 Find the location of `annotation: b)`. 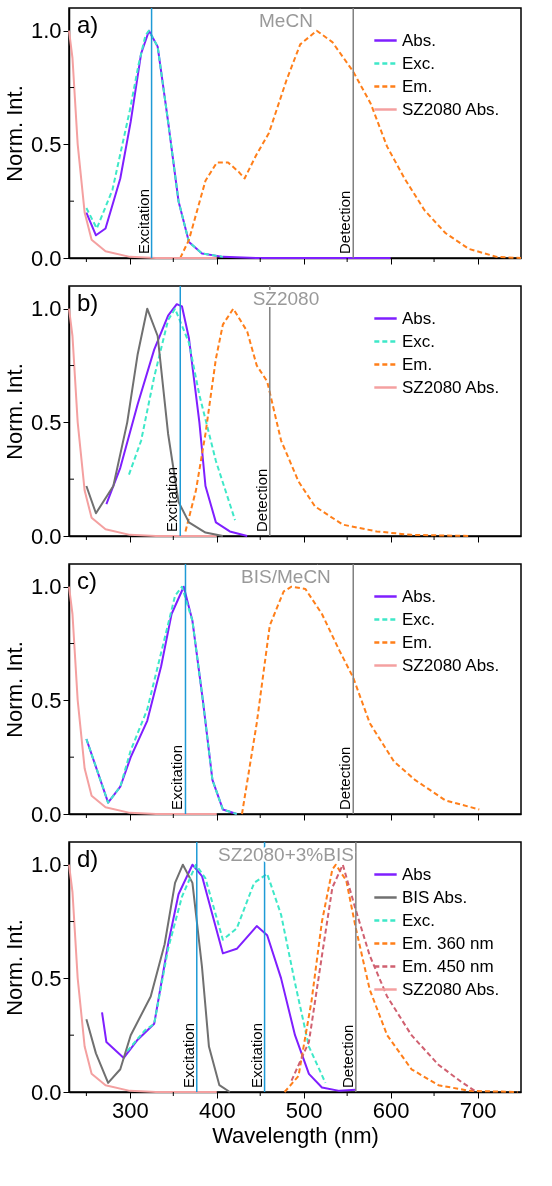

annotation: b) is located at coordinates (88, 302).